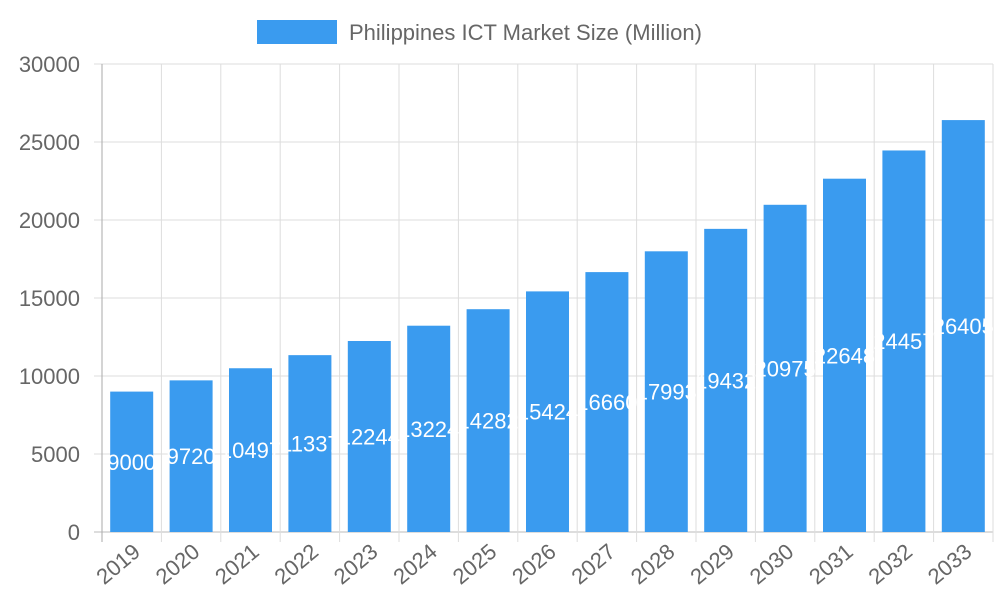  I want to click on x-tick-label: 2032, so click(891, 564).